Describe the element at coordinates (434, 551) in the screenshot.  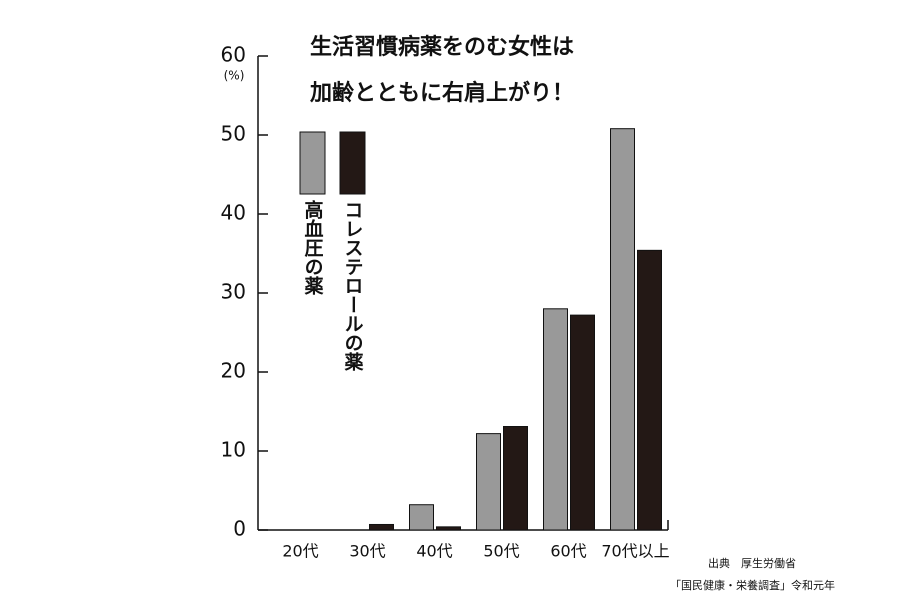
I see `x-tick-label: 40代` at that location.